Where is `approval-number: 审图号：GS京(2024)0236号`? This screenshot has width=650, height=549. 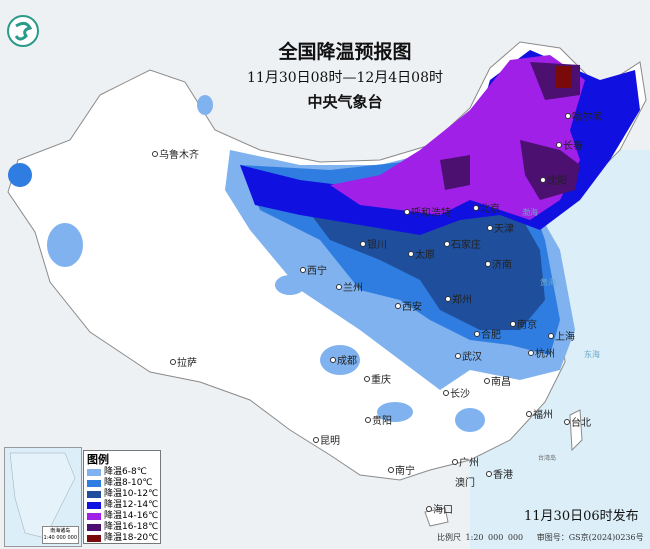 approval-number: 审图号：GS京(2024)0236号 is located at coordinates (590, 537).